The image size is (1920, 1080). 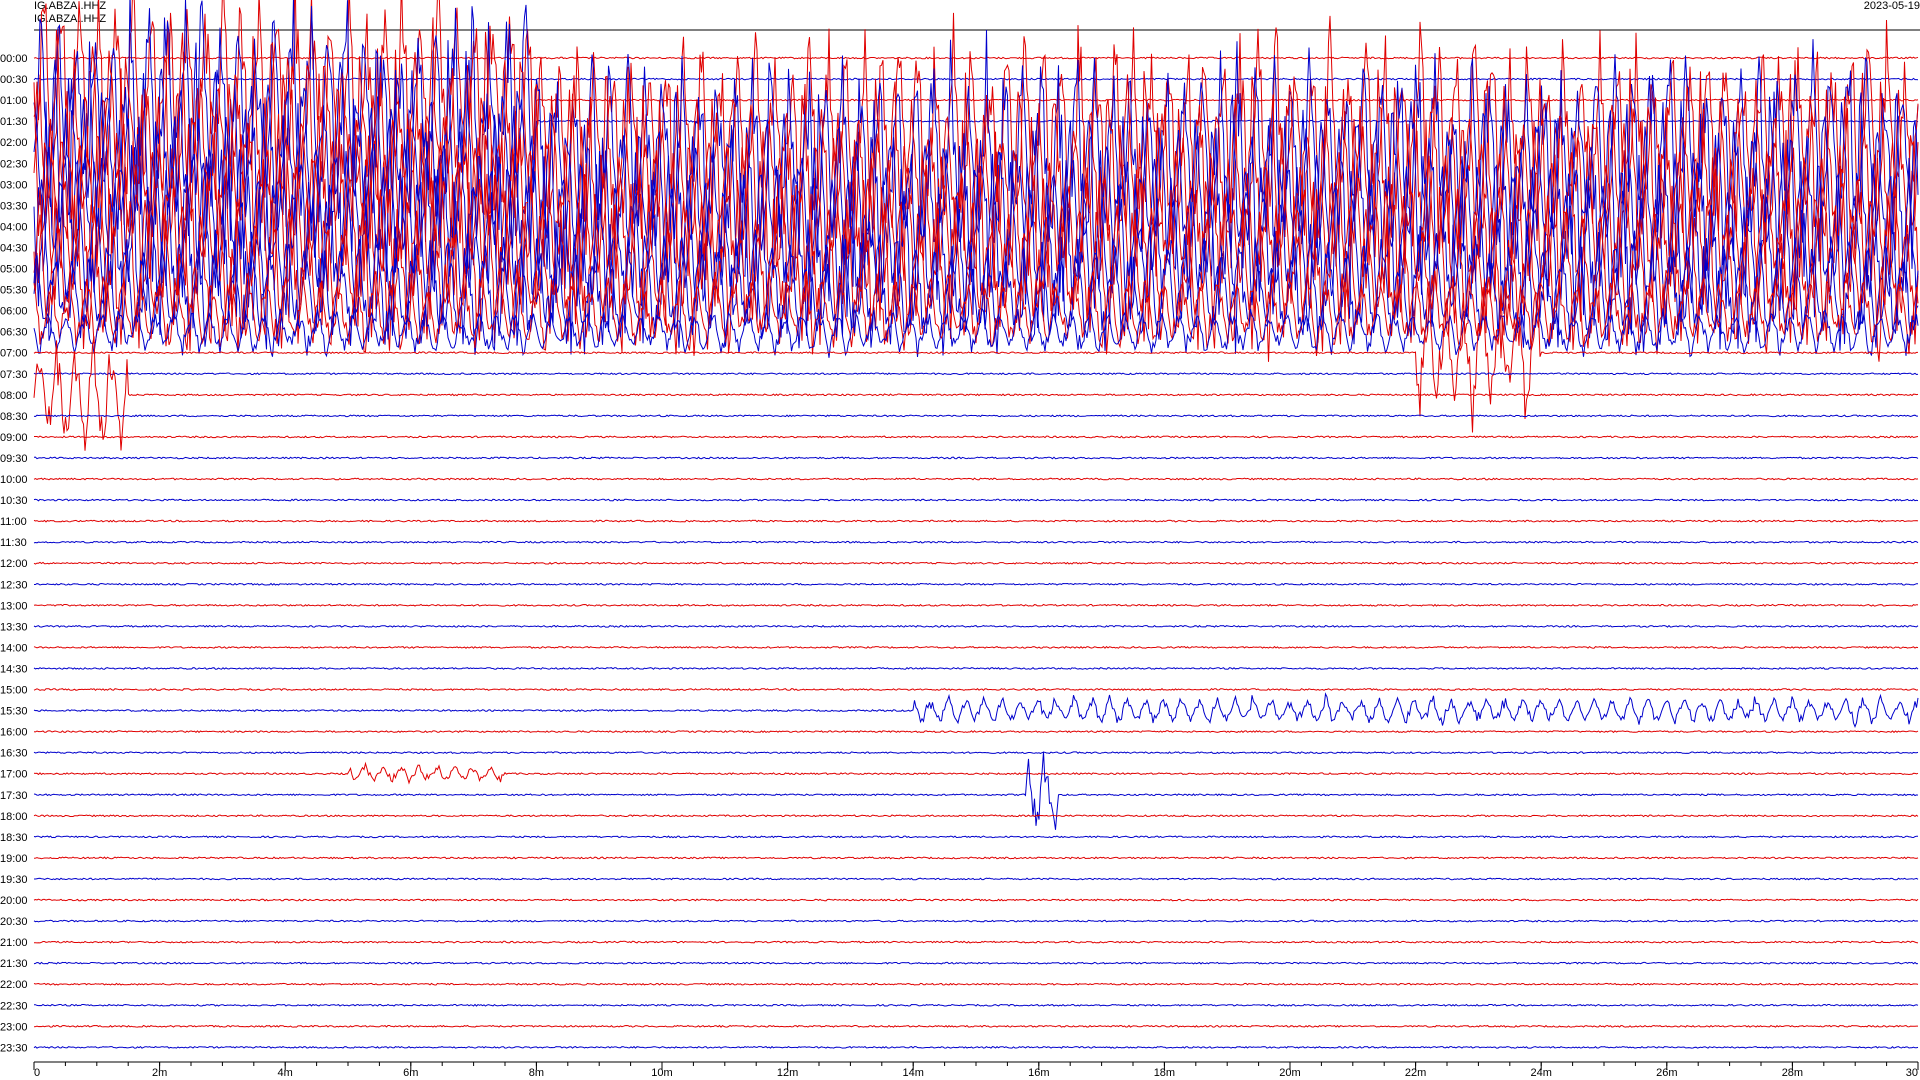 I want to click on x-tick-label: 30, so click(x=1912, y=1073).